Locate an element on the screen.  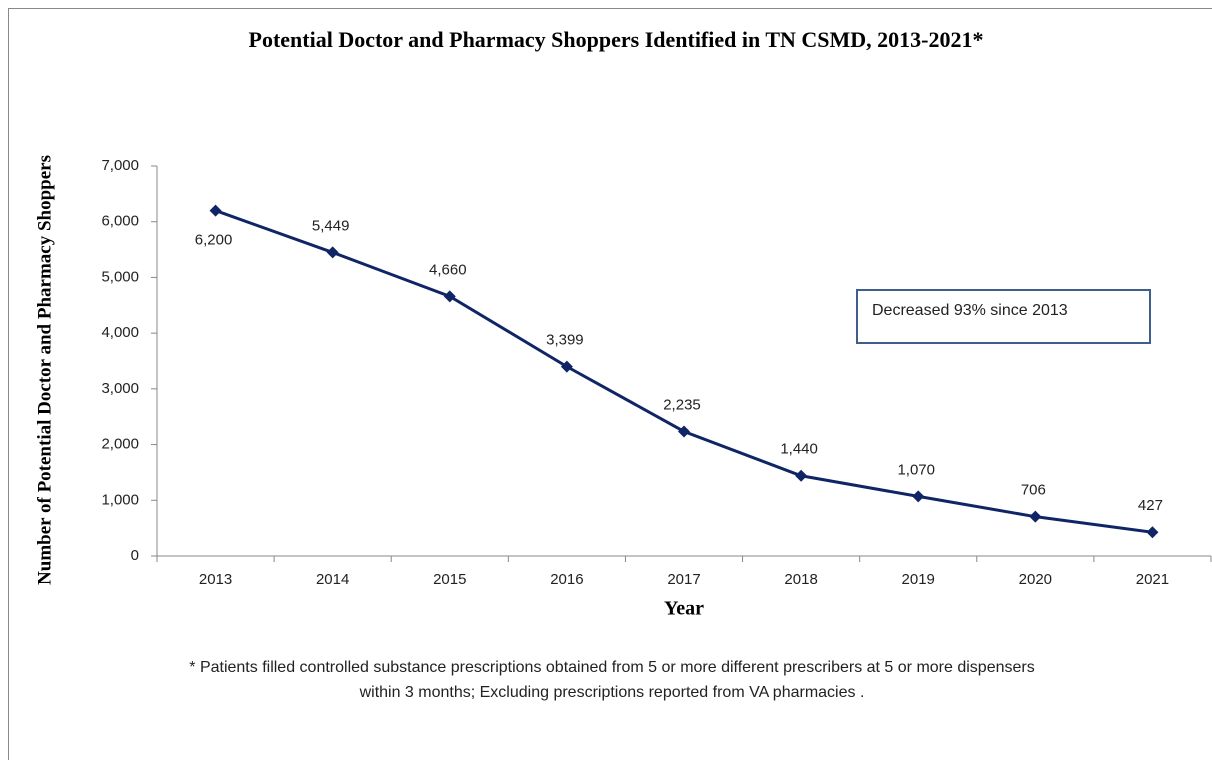
y-tick-label: 4,000 is located at coordinates (120, 332).